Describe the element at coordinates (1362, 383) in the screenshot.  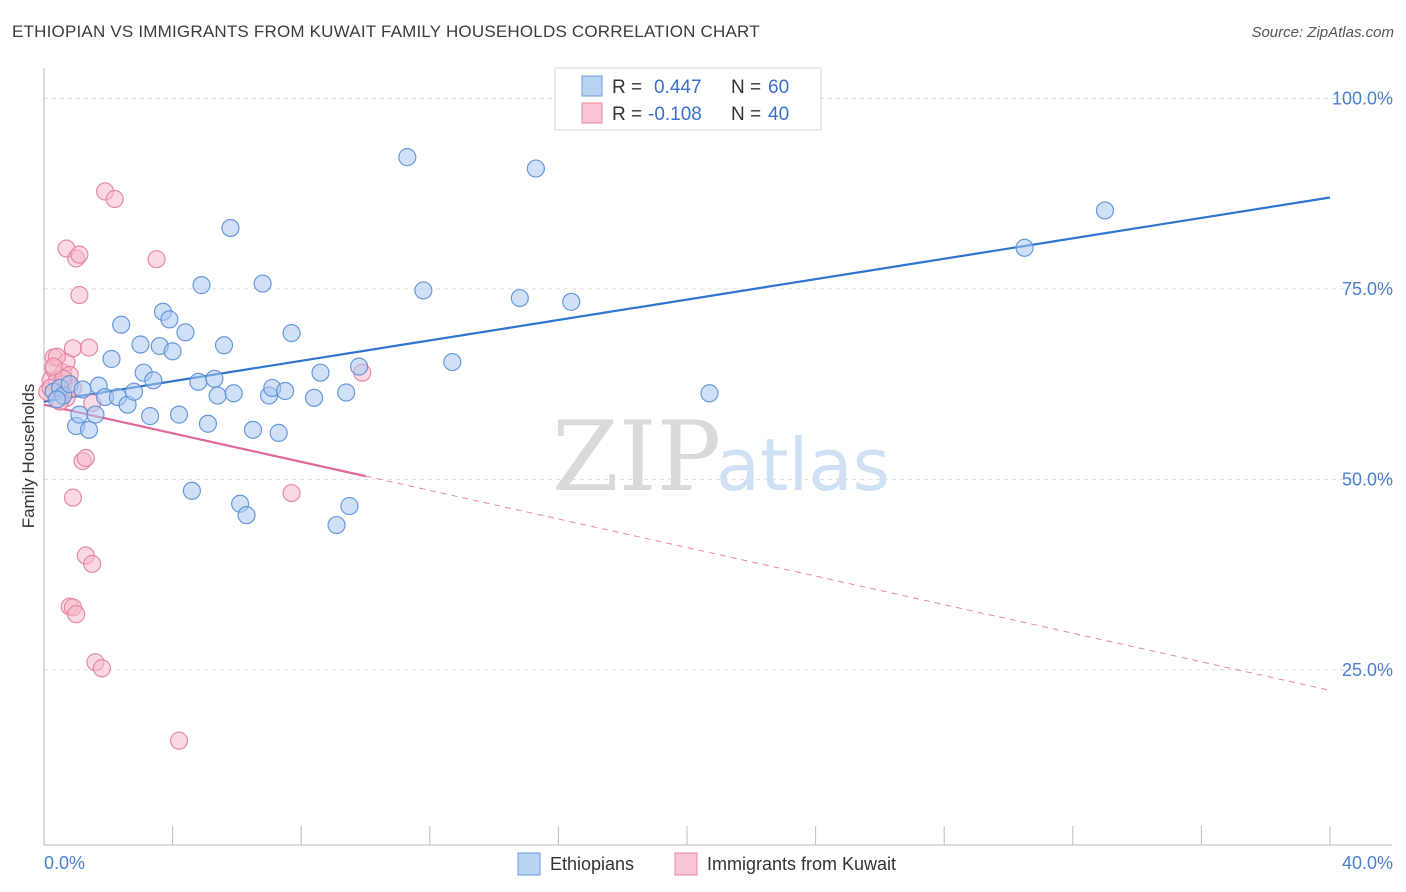
I see `y-tick-labels: 100.0% 75.0% 50.0% 25.0%` at that location.